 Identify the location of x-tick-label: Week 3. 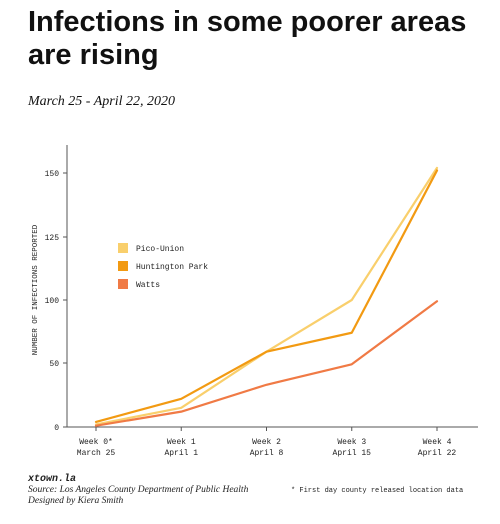
(351, 442).